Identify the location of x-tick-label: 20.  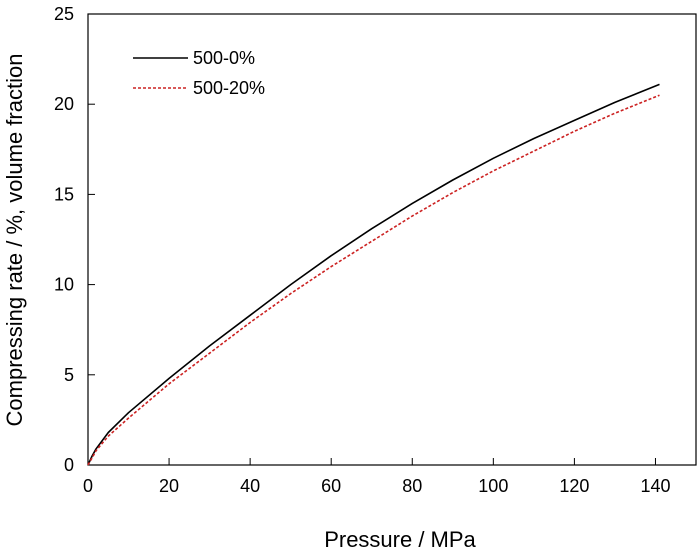
(169, 486).